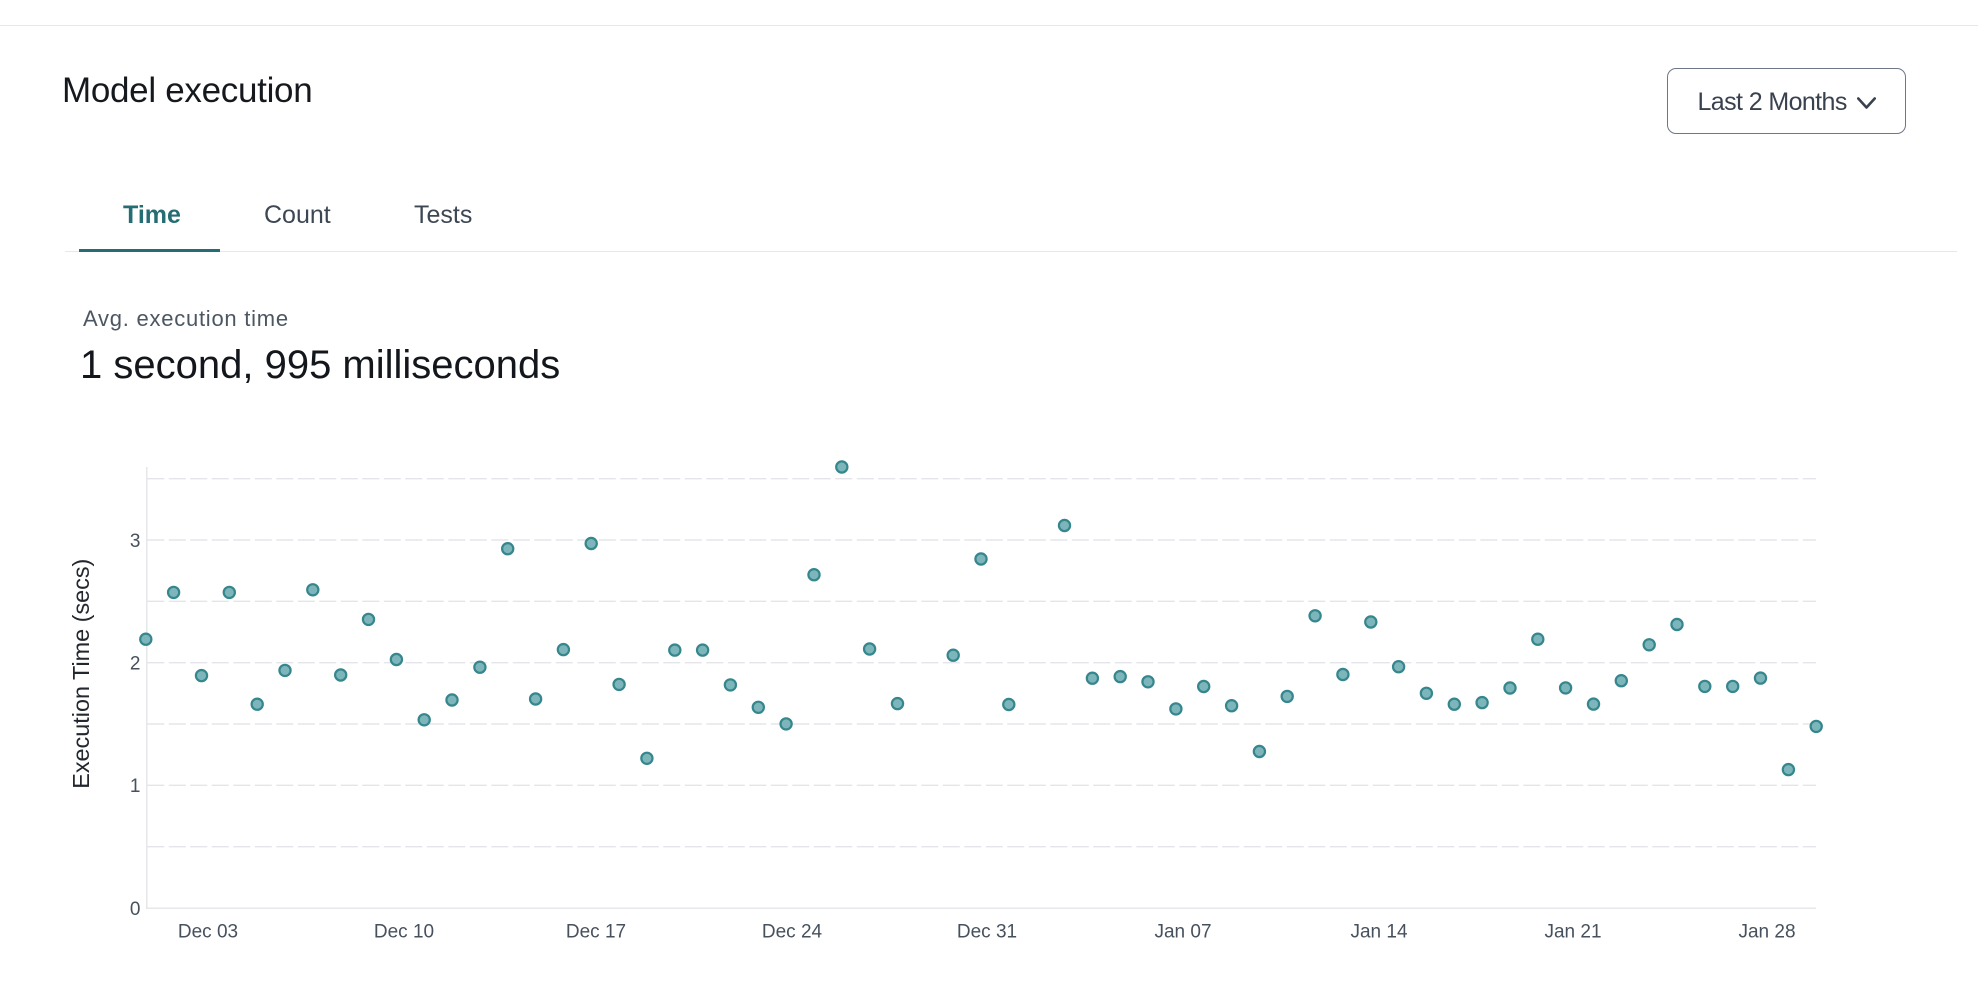  What do you see at coordinates (1182, 932) in the screenshot?
I see `svg-text: Jan 07` at bounding box center [1182, 932].